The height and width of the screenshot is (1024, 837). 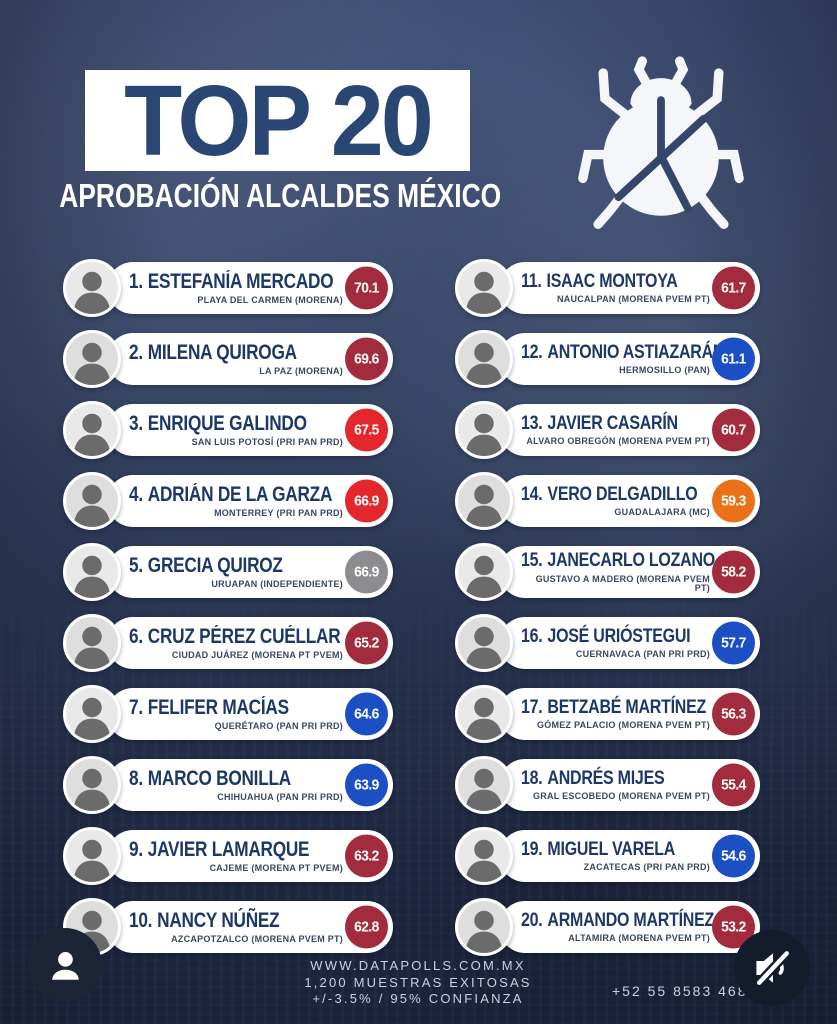 I want to click on city-party-label: GÓMEZ PALACIO (MORENA PVEM PT), so click(x=623, y=725).